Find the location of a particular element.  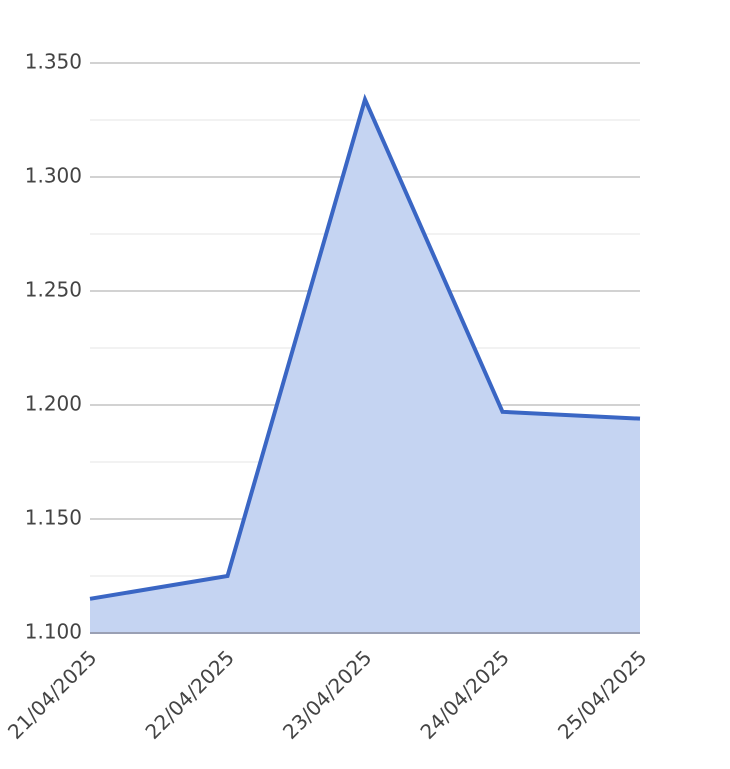

x-tick-label: 21/04/2025 is located at coordinates (52, 694).